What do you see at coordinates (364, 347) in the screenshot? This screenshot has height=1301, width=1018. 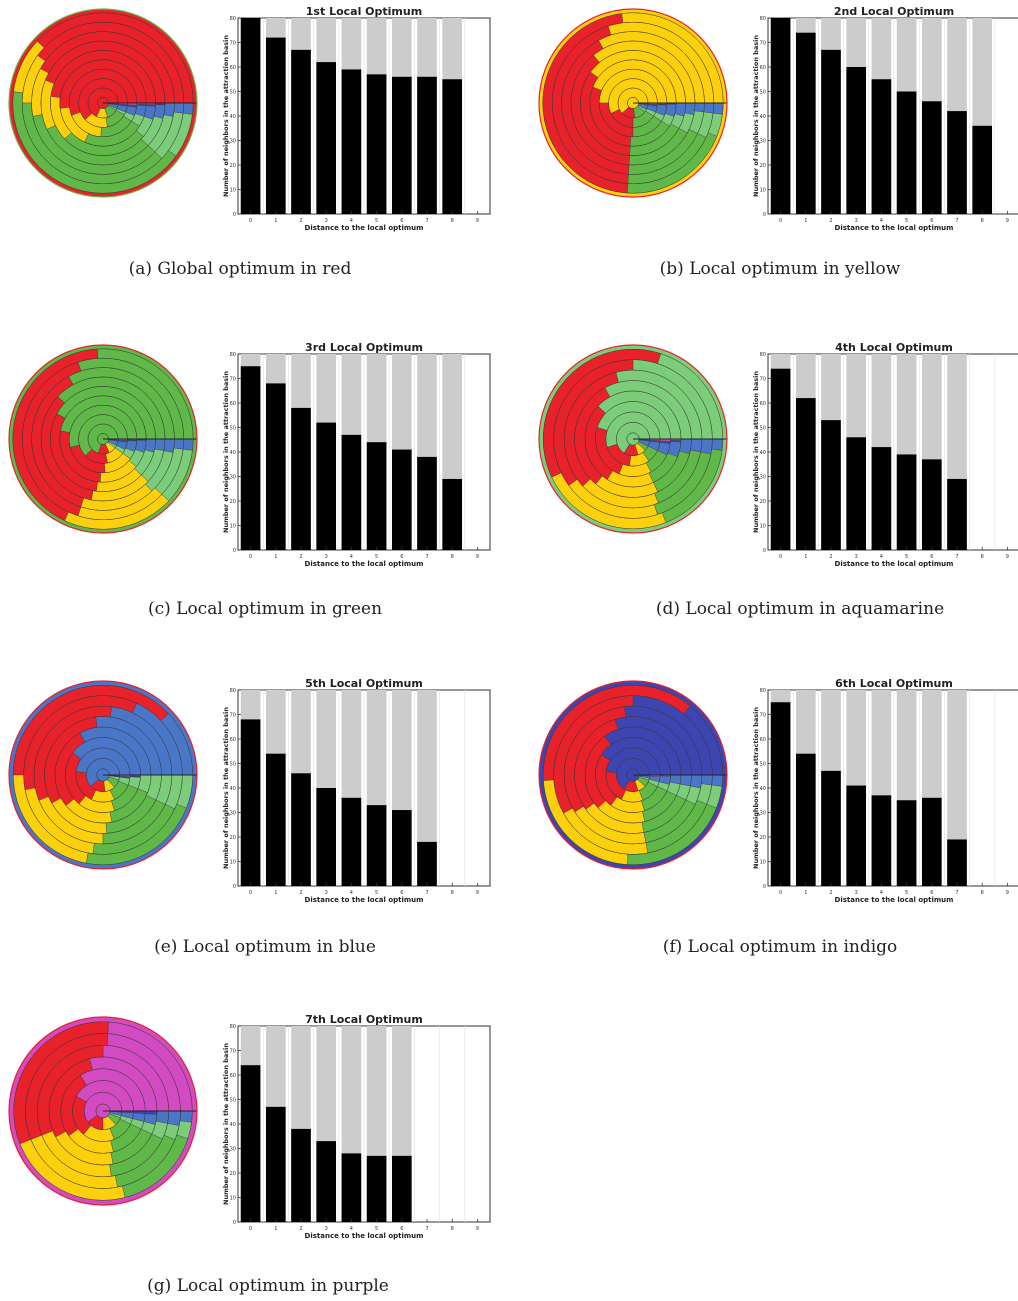 I see `chart-title: 3rd Local Optimum` at bounding box center [364, 347].